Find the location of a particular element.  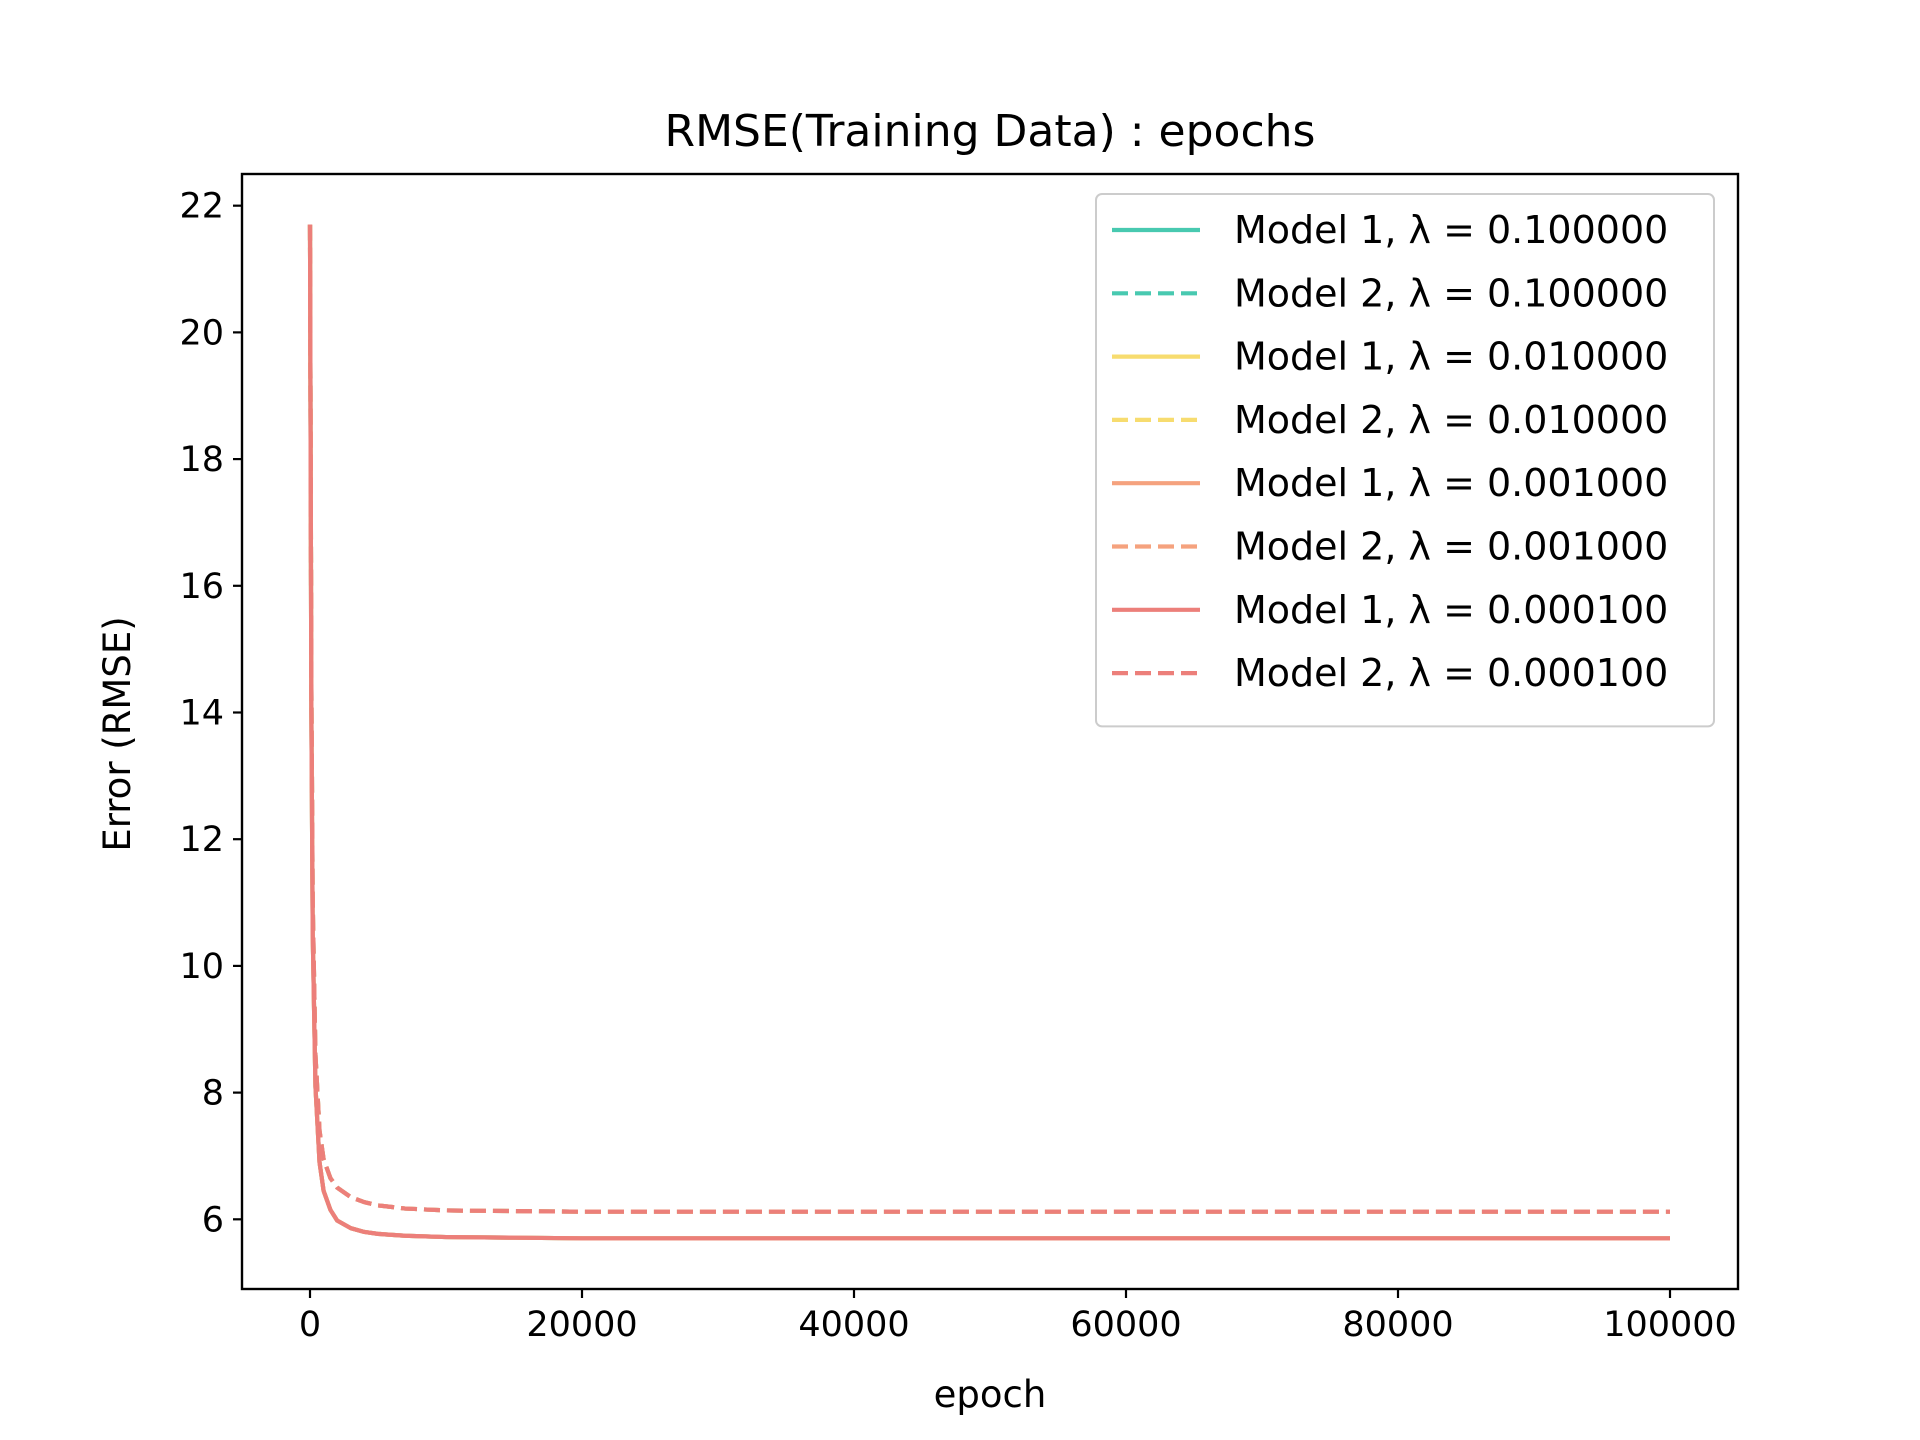

x-tick-label: 100000 is located at coordinates (1670, 1325).